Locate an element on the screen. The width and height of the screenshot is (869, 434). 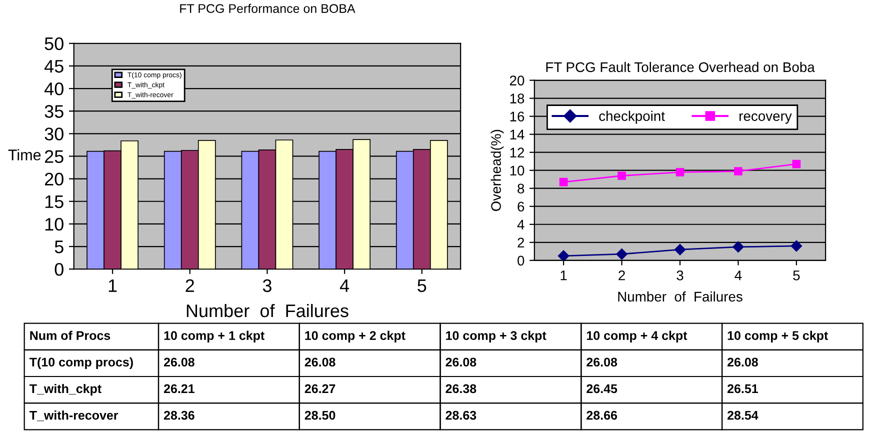
data-label: 26.38 is located at coordinates (461, 389).